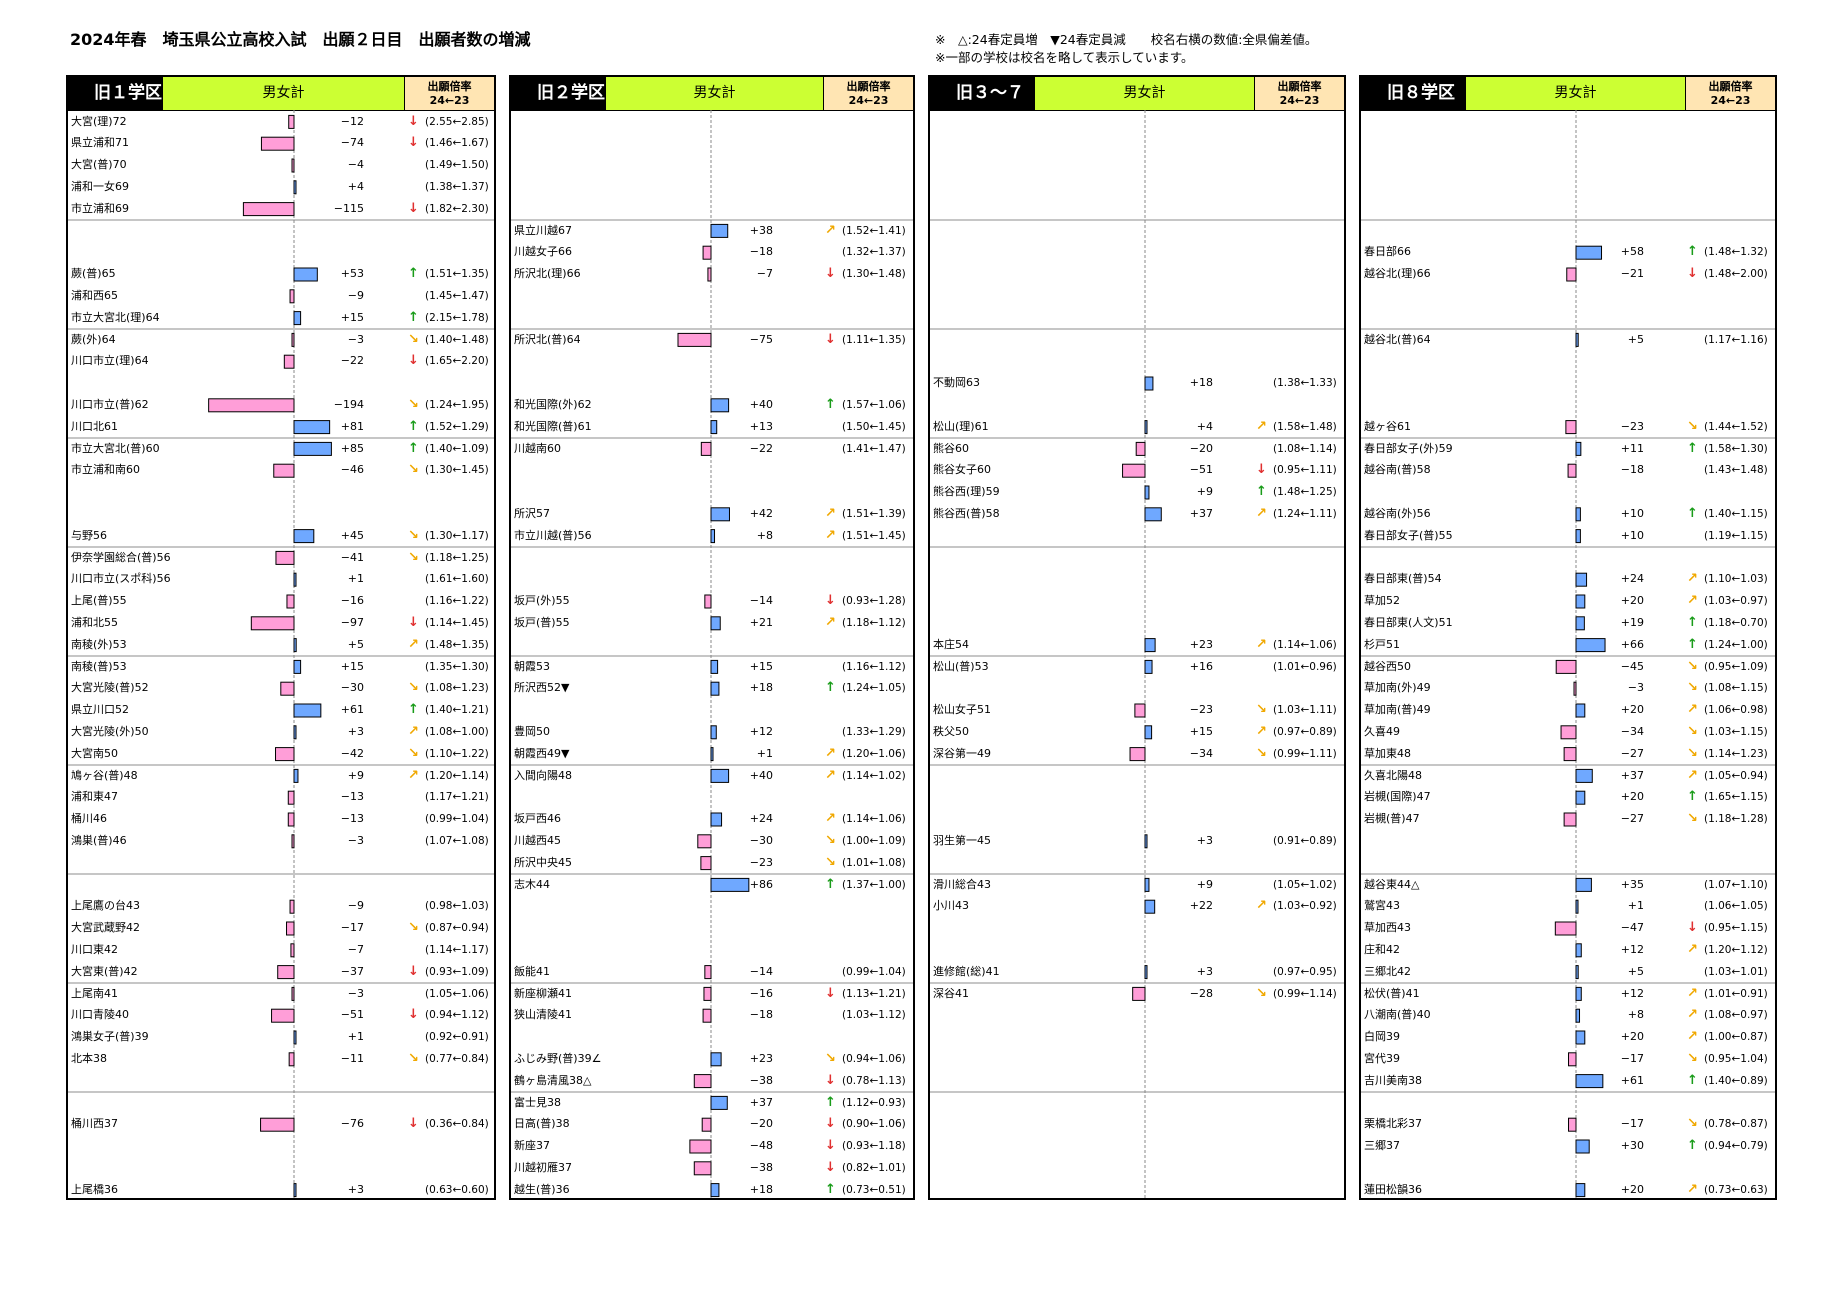 The height and width of the screenshot is (1295, 1834). I want to click on ratio-value: (1.16←1.22), so click(457, 601).